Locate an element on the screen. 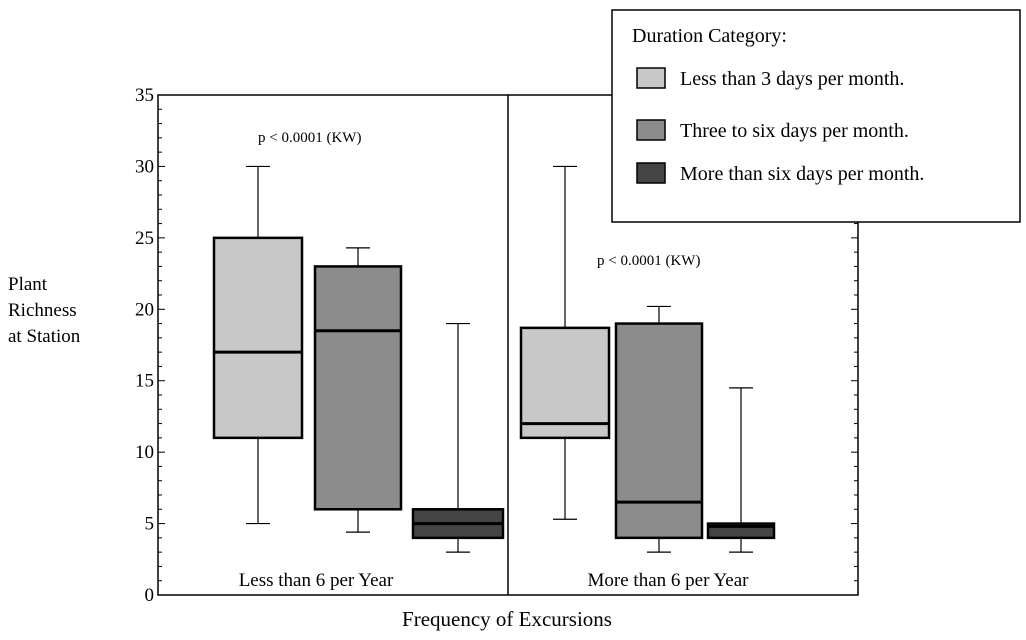 Image resolution: width=1026 pixels, height=640 pixels. y-axis-label-line-1: Plant is located at coordinates (28, 284).